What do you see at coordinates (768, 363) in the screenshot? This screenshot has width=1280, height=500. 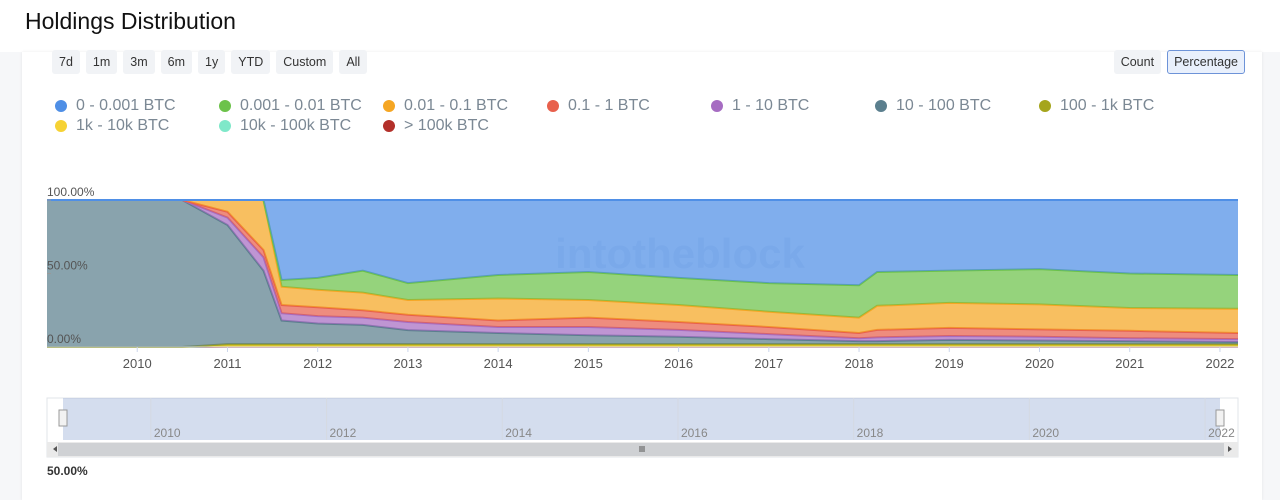 I see `x-tick-label: 2017` at bounding box center [768, 363].